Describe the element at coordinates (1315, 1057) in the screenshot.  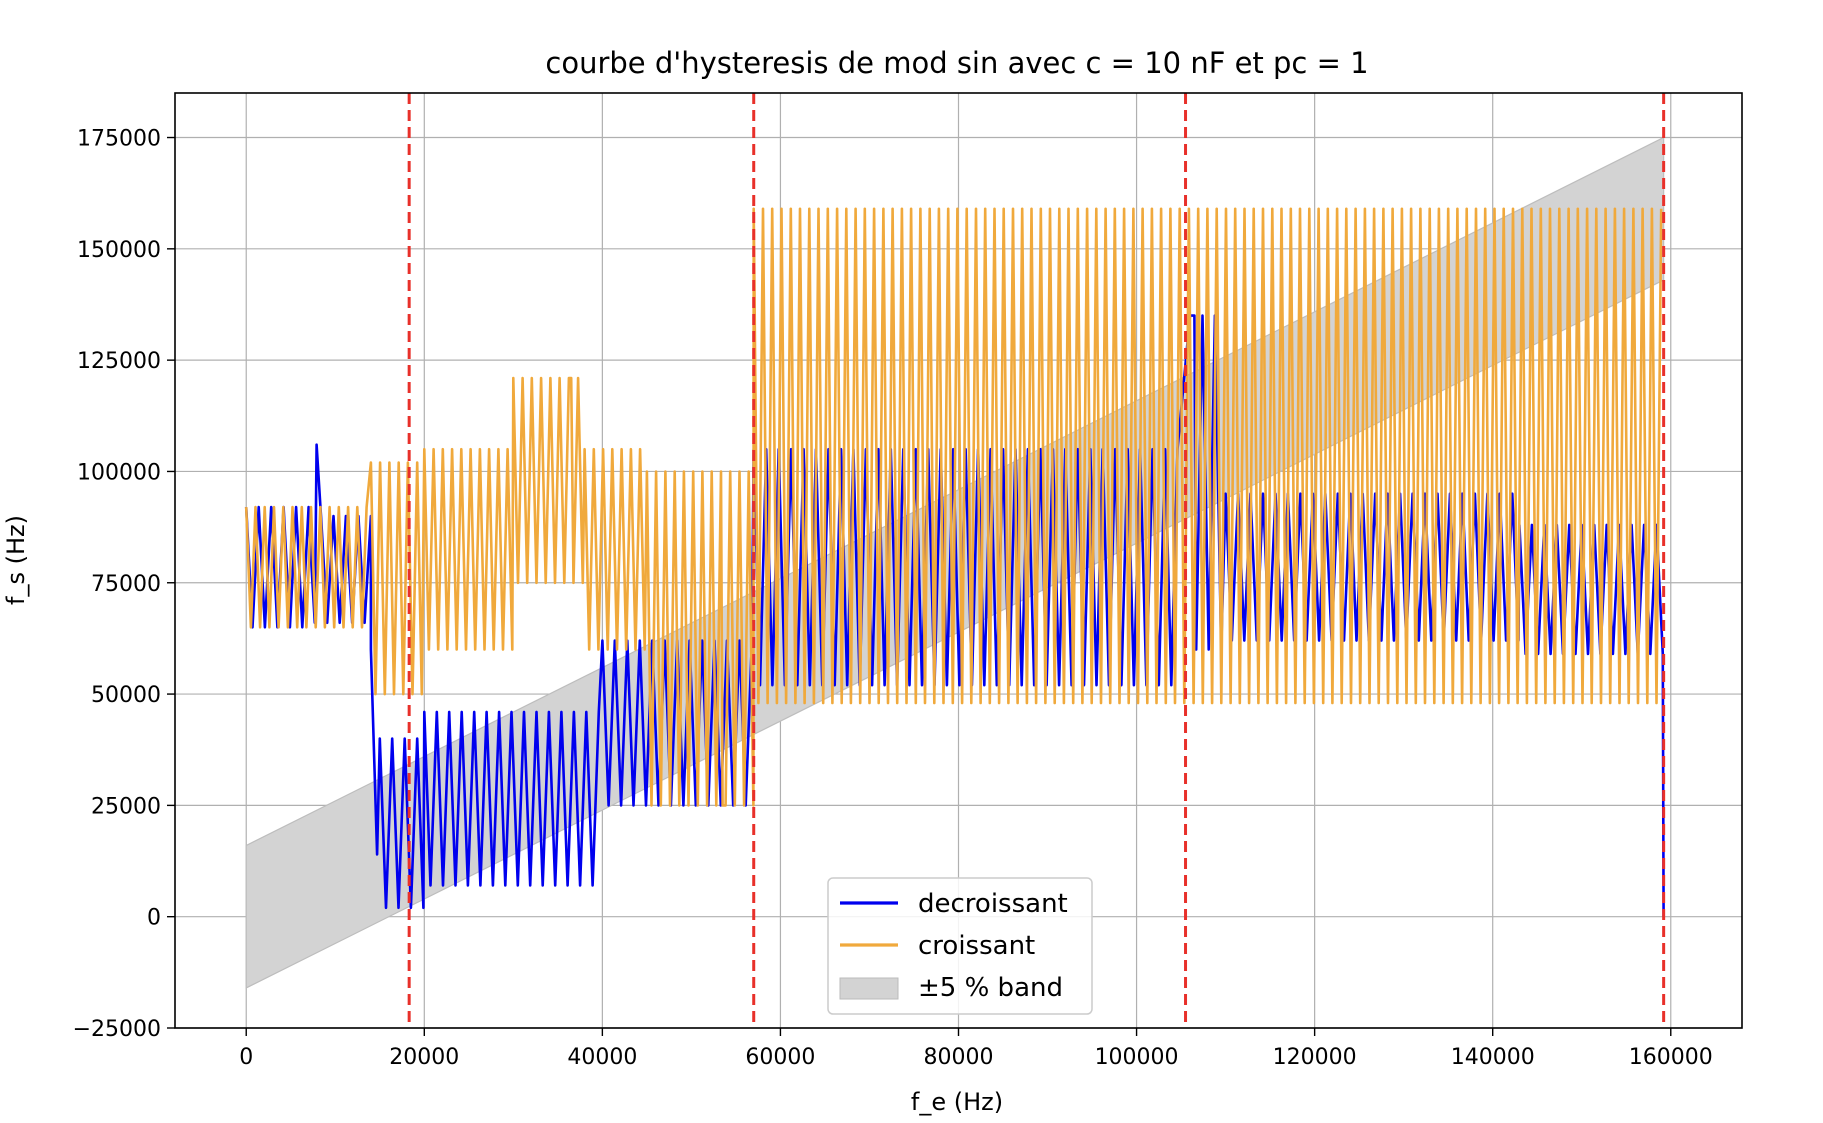
I see `x-tick-label: 120000` at that location.